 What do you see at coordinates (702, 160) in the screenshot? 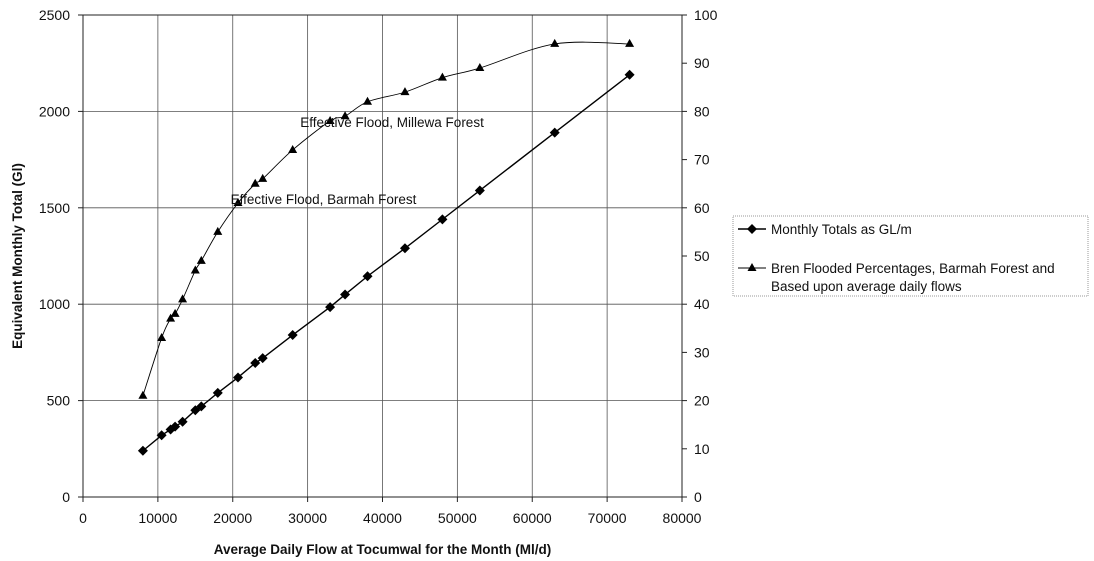
I see `right-y-tick-label: 70` at bounding box center [702, 160].